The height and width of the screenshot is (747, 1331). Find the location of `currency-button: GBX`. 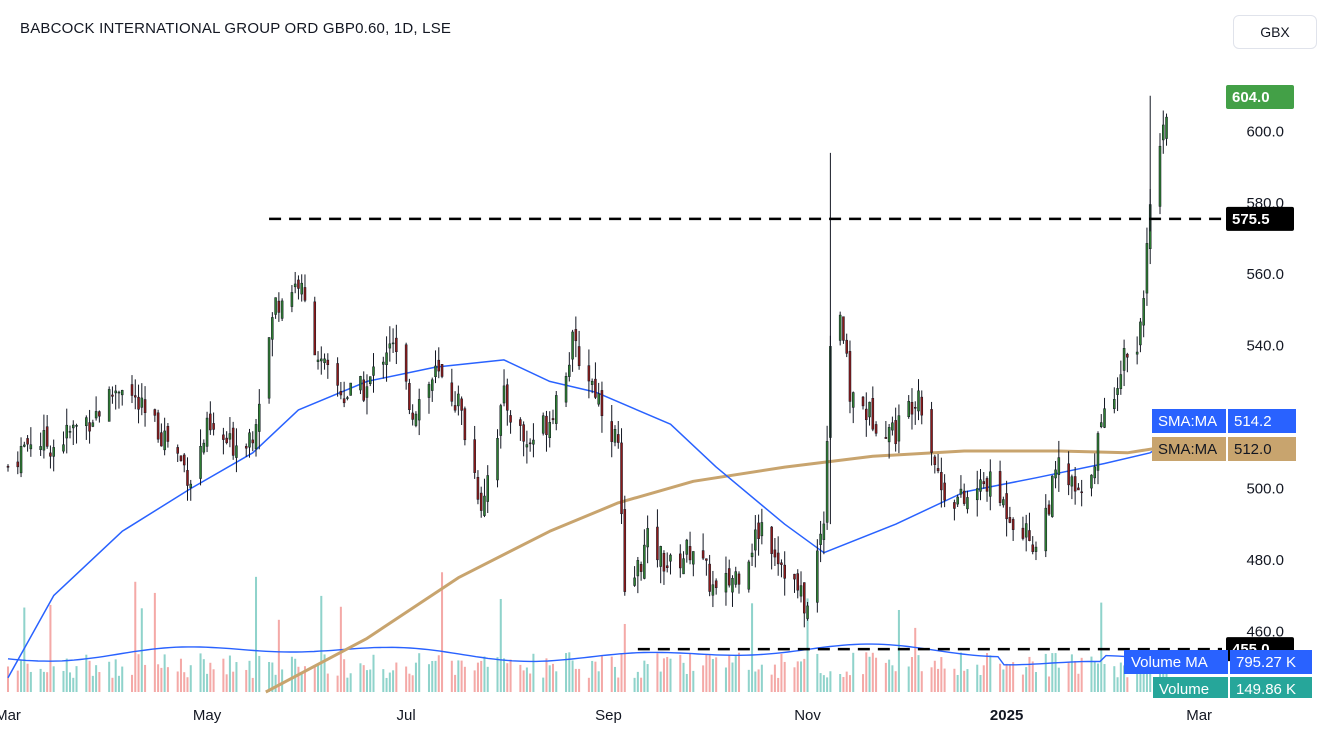

currency-button: GBX is located at coordinates (1275, 32).